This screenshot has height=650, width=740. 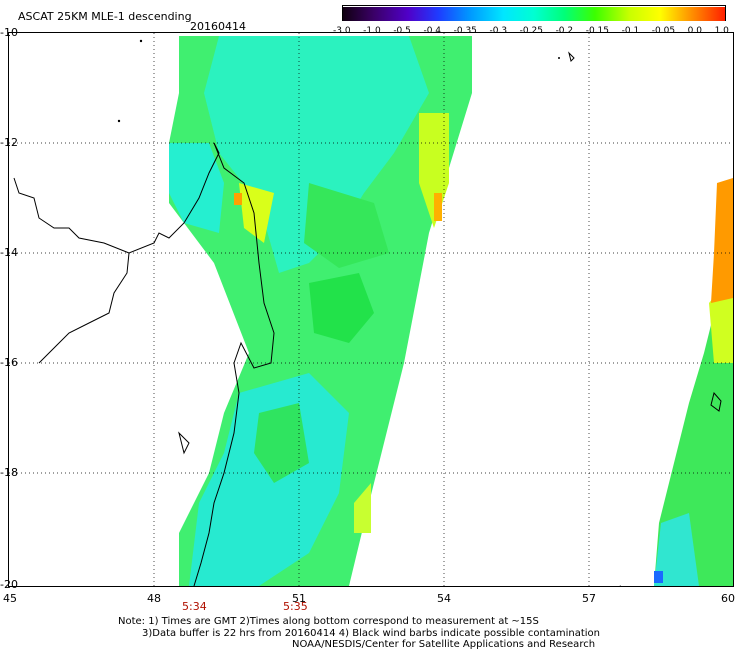 What do you see at coordinates (444, 598) in the screenshot?
I see `lon-label: 54` at bounding box center [444, 598].